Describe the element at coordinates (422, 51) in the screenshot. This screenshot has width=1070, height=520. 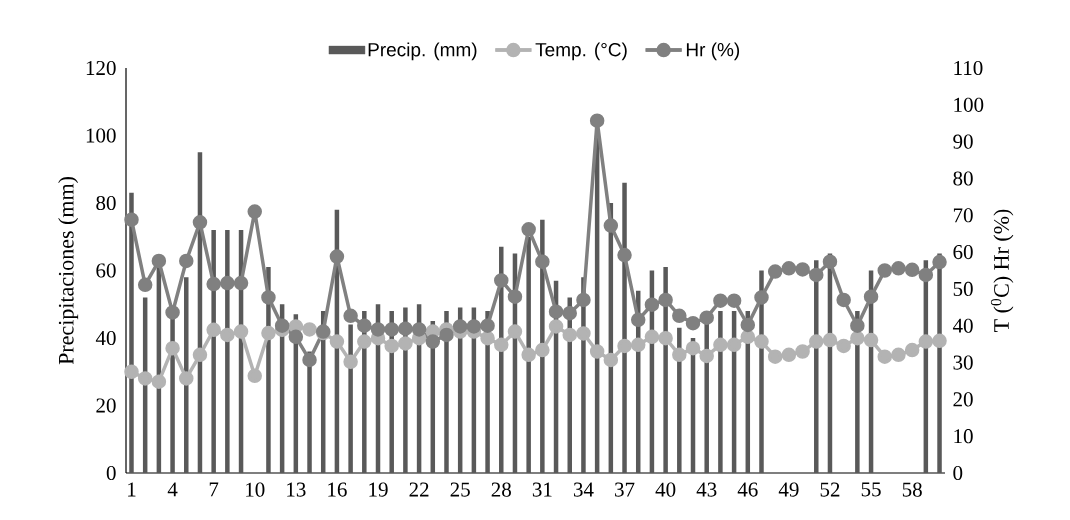
I see `legend-label: Precip. (mm)` at that location.